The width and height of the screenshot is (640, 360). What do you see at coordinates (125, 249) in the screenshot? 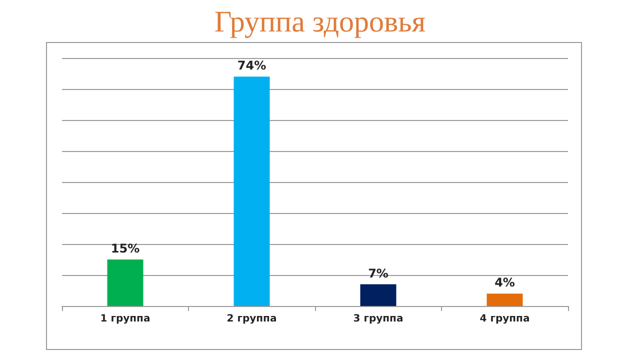
I see `data-label: 15%` at bounding box center [125, 249].